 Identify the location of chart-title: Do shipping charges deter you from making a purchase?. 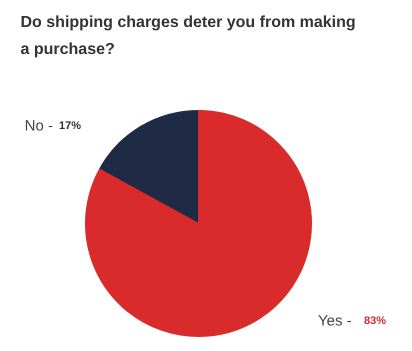
(188, 36).